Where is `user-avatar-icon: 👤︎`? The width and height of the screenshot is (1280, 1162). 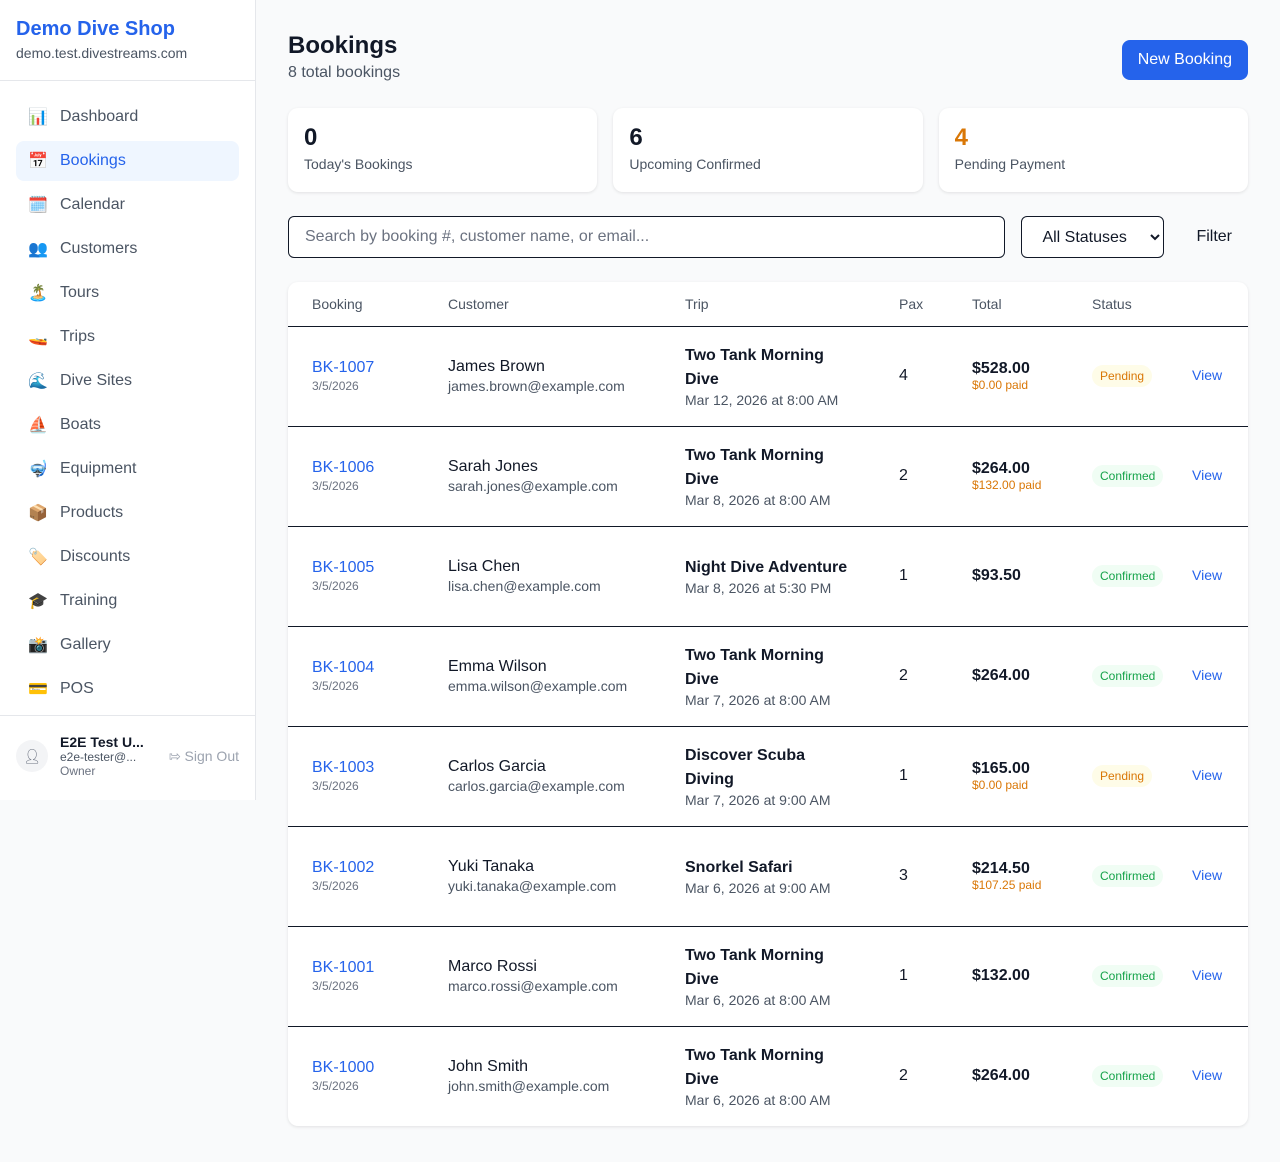
user-avatar-icon: 👤︎ is located at coordinates (32, 756).